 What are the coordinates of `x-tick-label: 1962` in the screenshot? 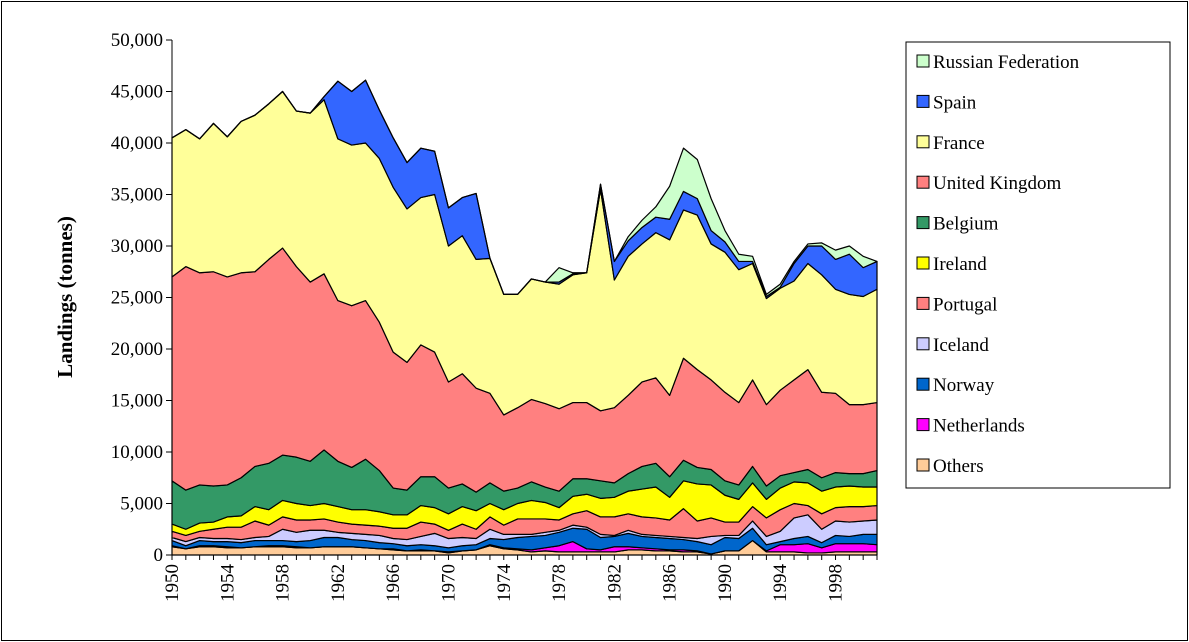 It's located at (338, 583).